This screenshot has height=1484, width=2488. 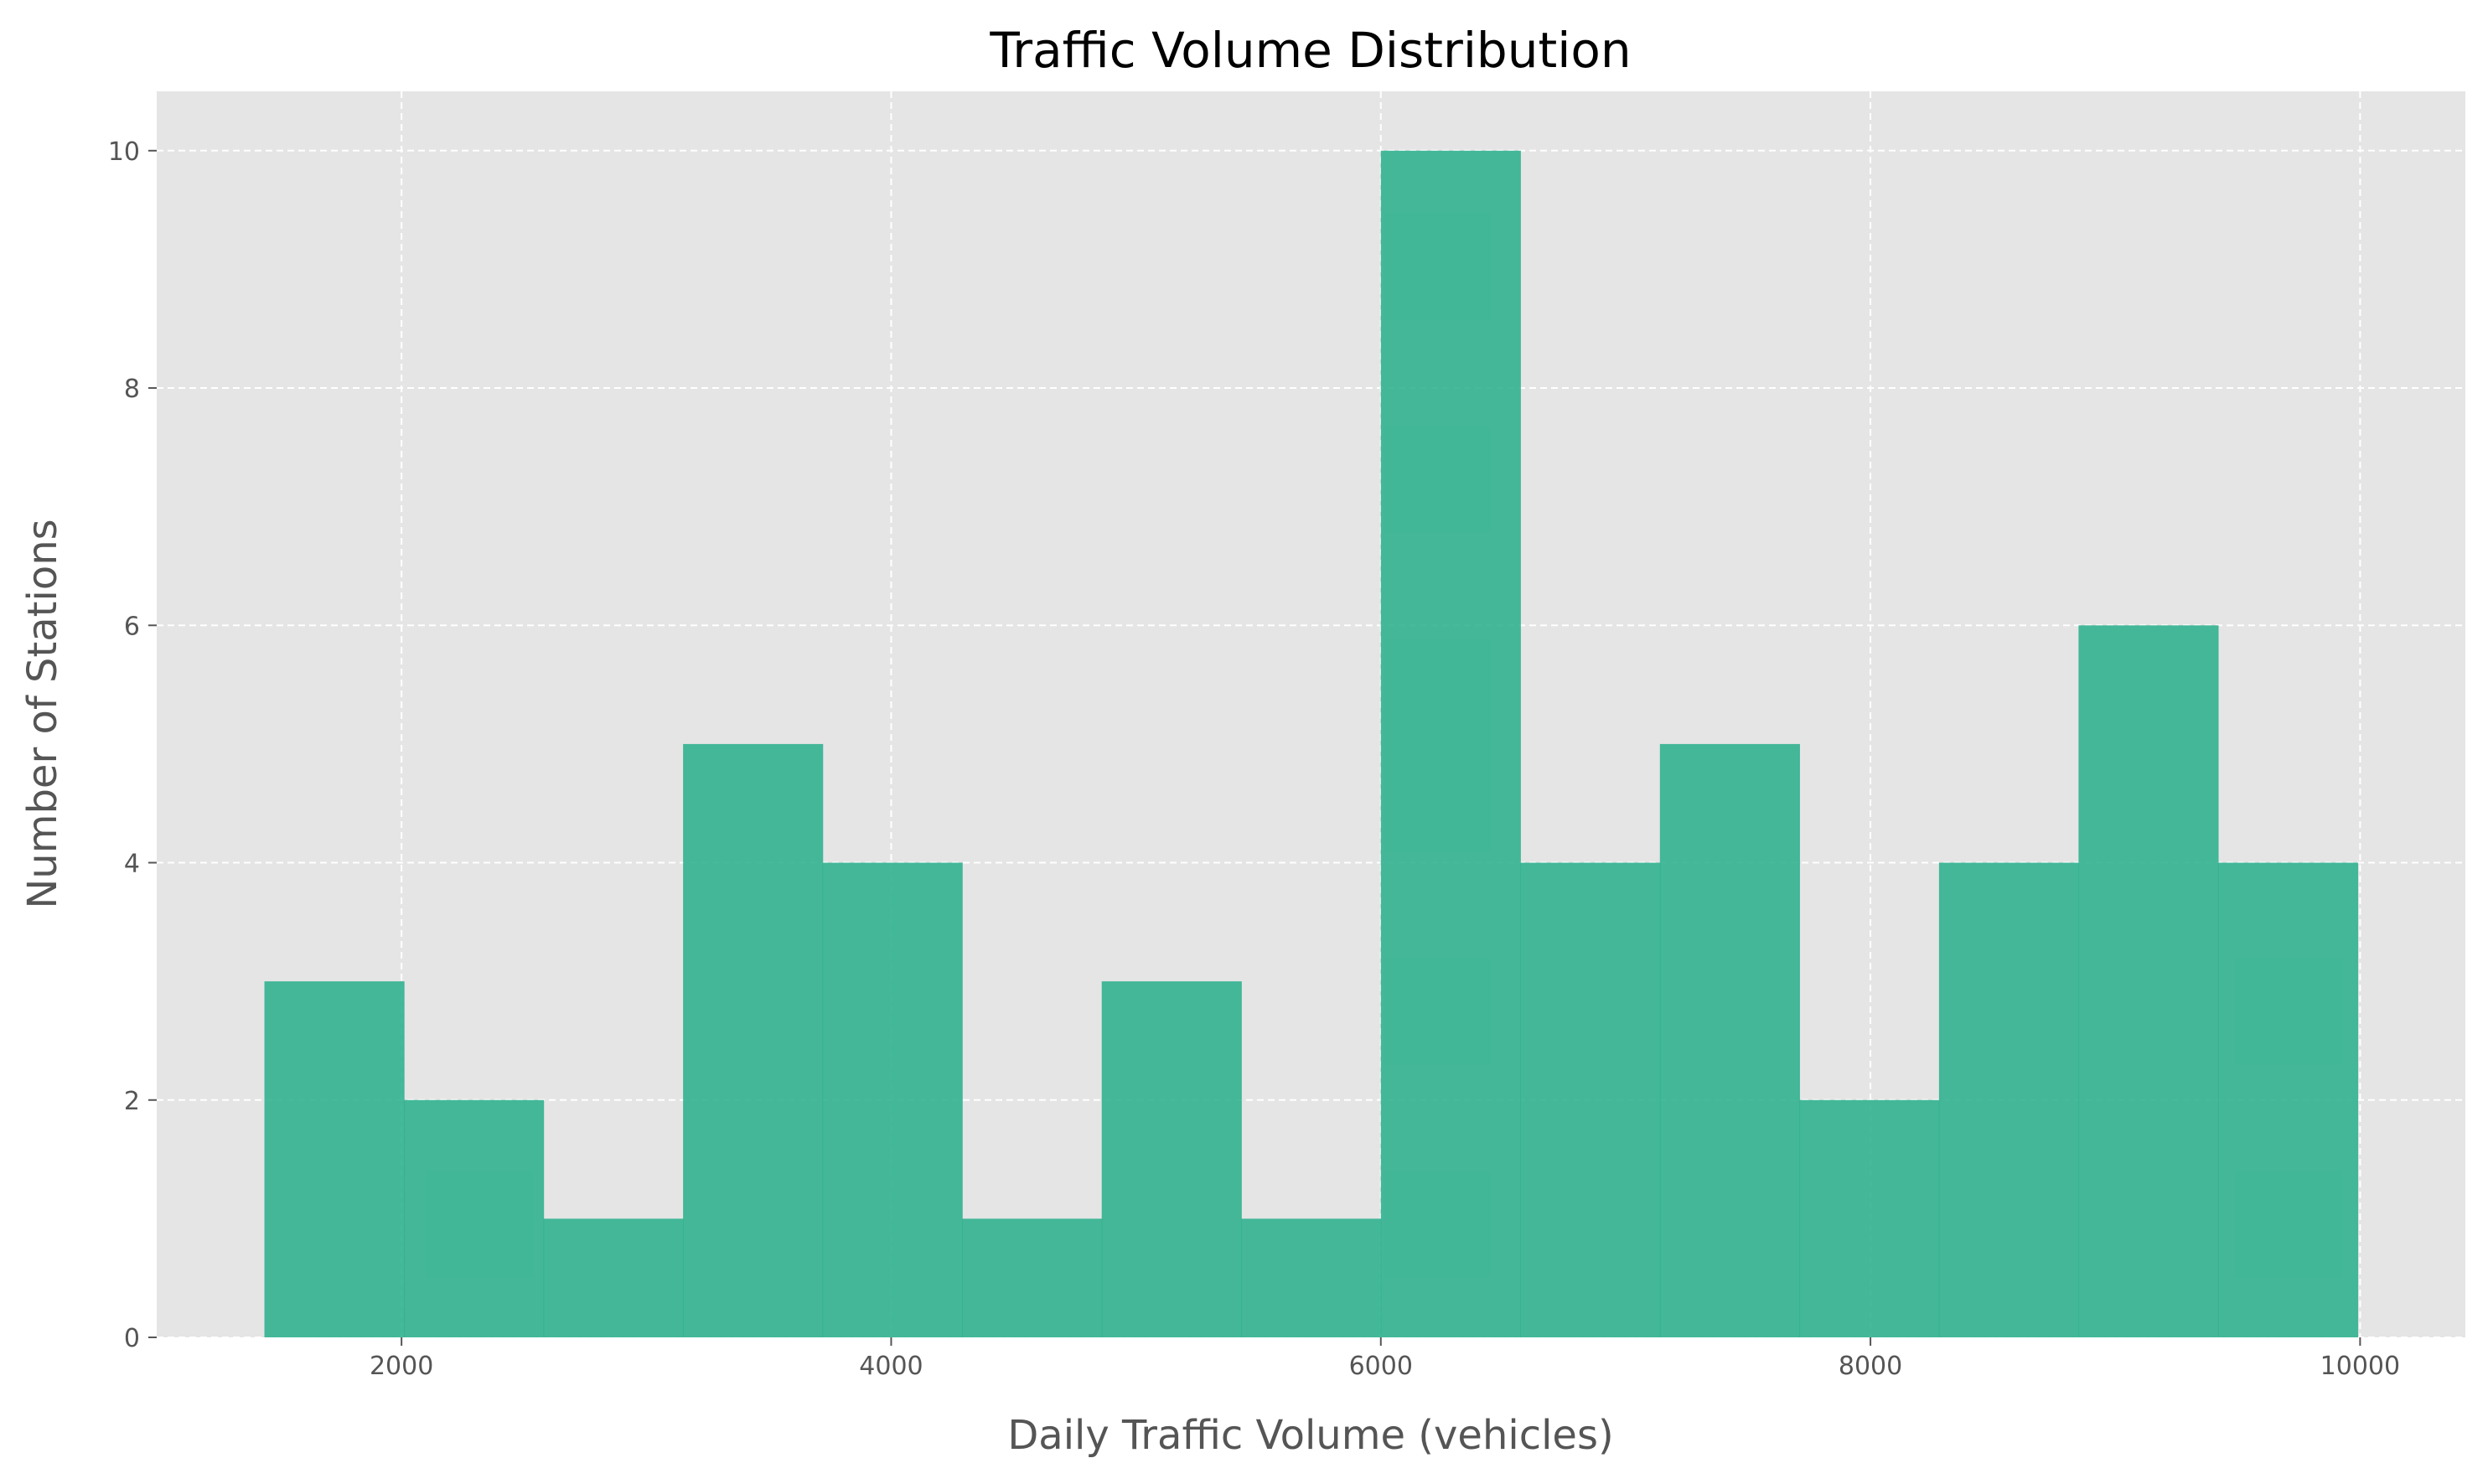 I want to click on chart-title: Traffic Volume Distribution, so click(x=1310, y=50).